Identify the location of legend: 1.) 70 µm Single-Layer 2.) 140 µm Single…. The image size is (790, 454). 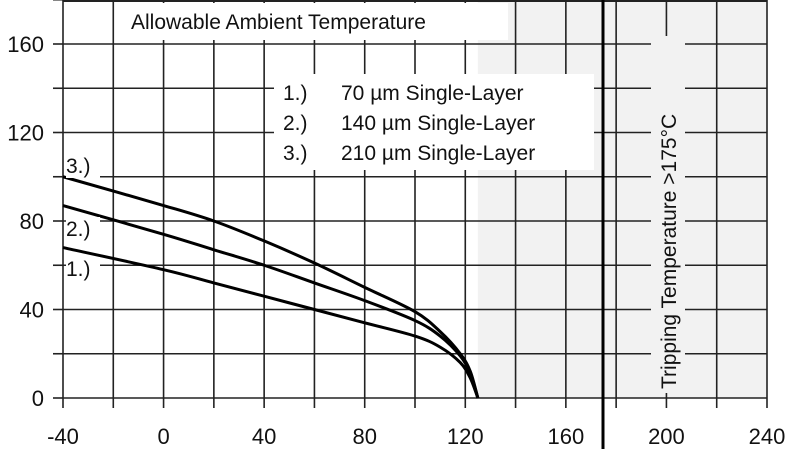
(409, 123).